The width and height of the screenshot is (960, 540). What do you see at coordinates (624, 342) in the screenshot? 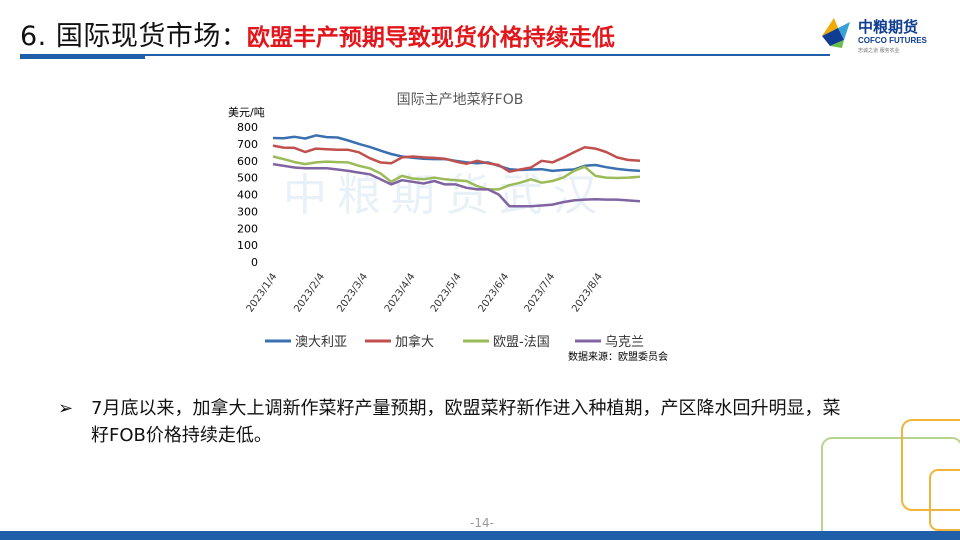
I see `legend-label: 乌克兰` at bounding box center [624, 342].